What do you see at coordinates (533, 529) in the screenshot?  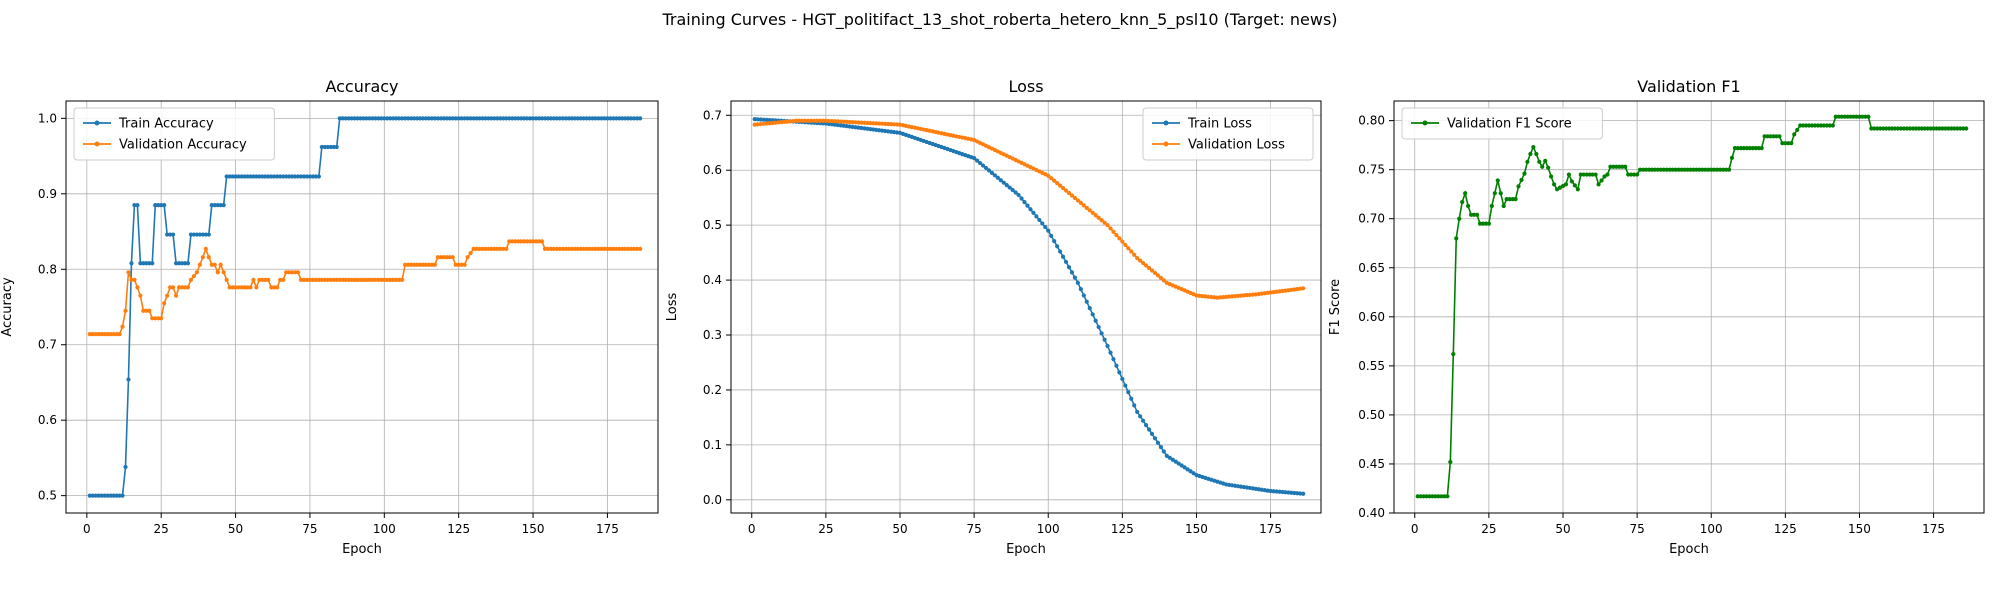 I see `x-tick-label: 150` at bounding box center [533, 529].